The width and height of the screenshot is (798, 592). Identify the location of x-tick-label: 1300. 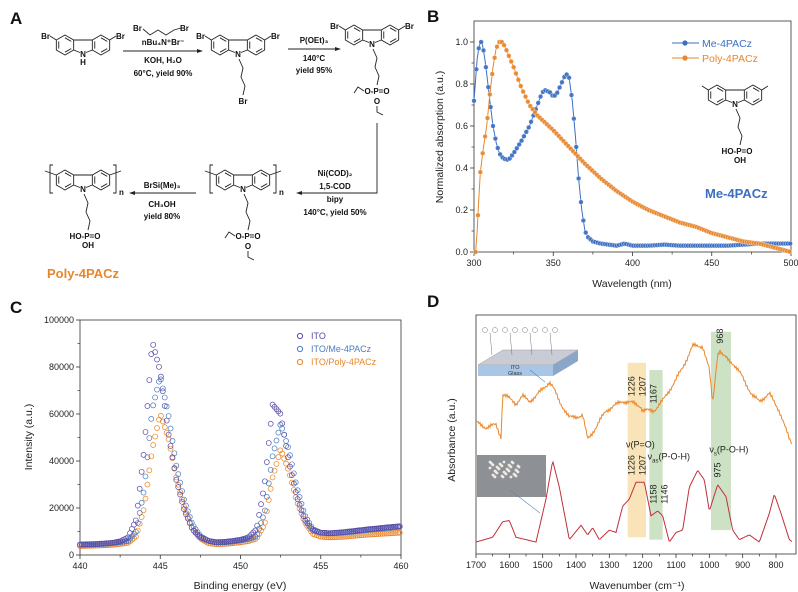
(609, 565).